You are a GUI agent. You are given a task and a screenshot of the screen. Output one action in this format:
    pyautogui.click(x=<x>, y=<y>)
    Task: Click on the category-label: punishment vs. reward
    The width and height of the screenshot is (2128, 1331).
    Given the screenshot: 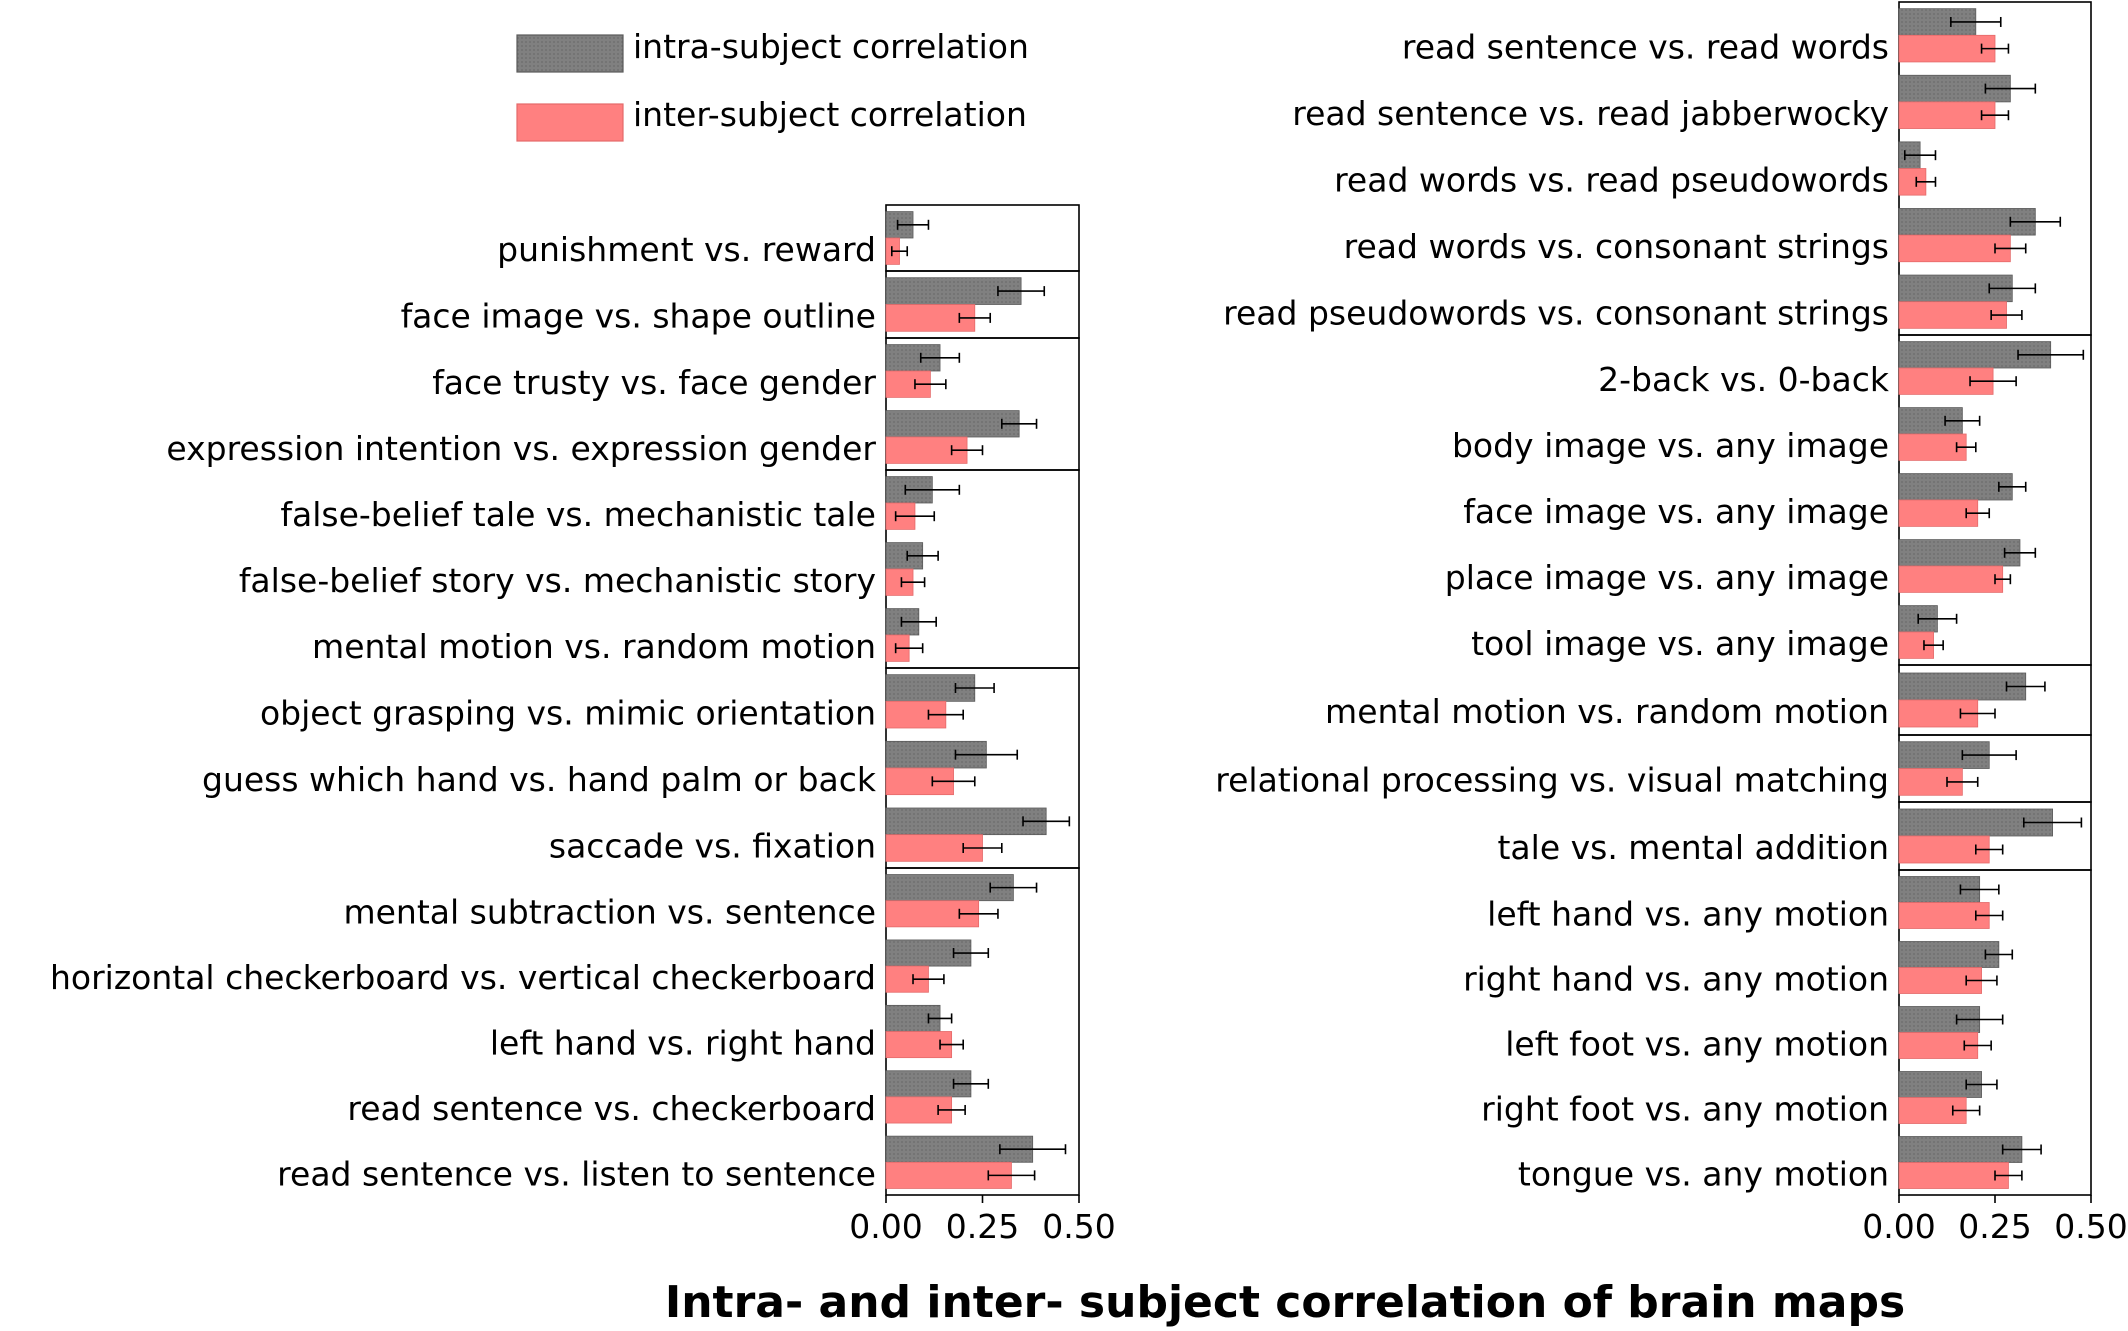 What is the action you would take?
    pyautogui.click(x=686, y=249)
    